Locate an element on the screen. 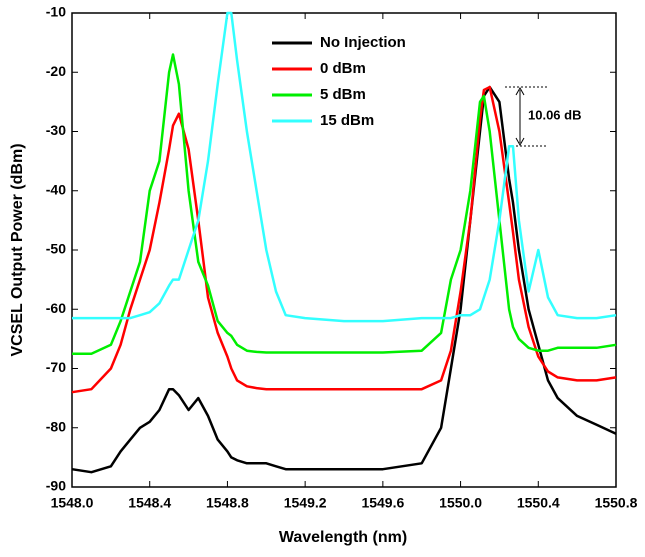  x-tick-label: 1550.8 is located at coordinates (616, 503).